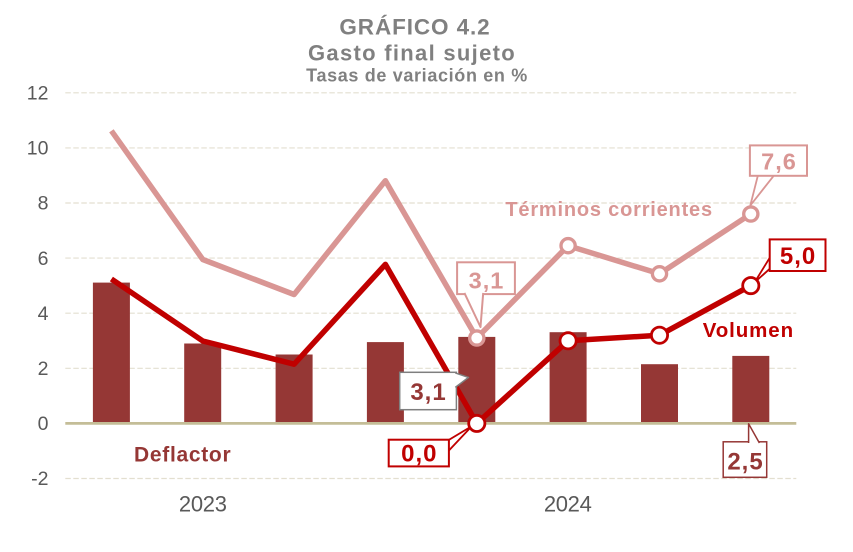 This screenshot has width=853, height=552. Describe the element at coordinates (43, 314) in the screenshot. I see `svg-text: 4` at that location.